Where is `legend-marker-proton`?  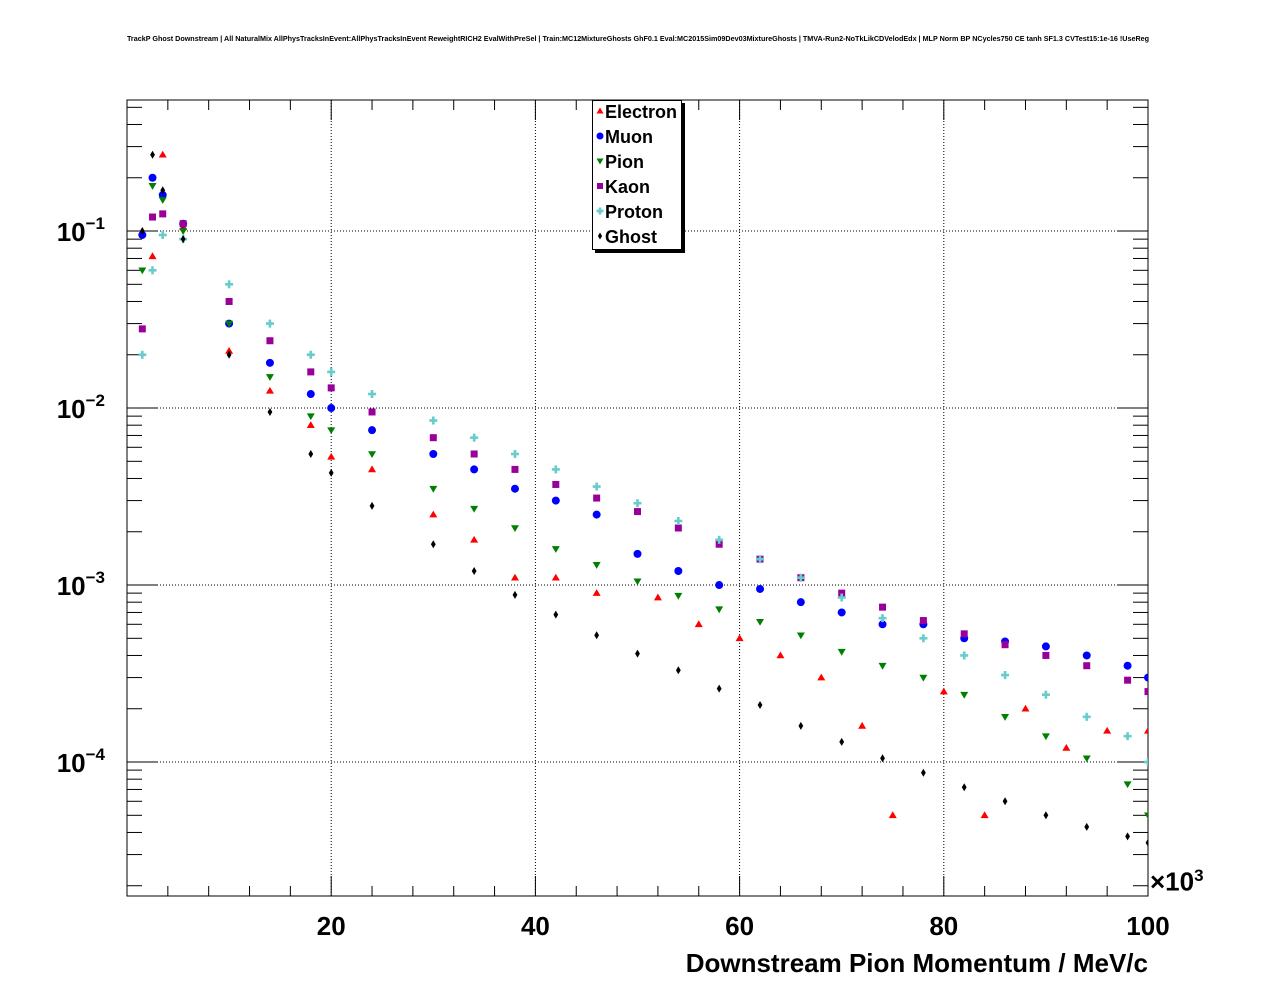
legend-marker-proton is located at coordinates (600, 211).